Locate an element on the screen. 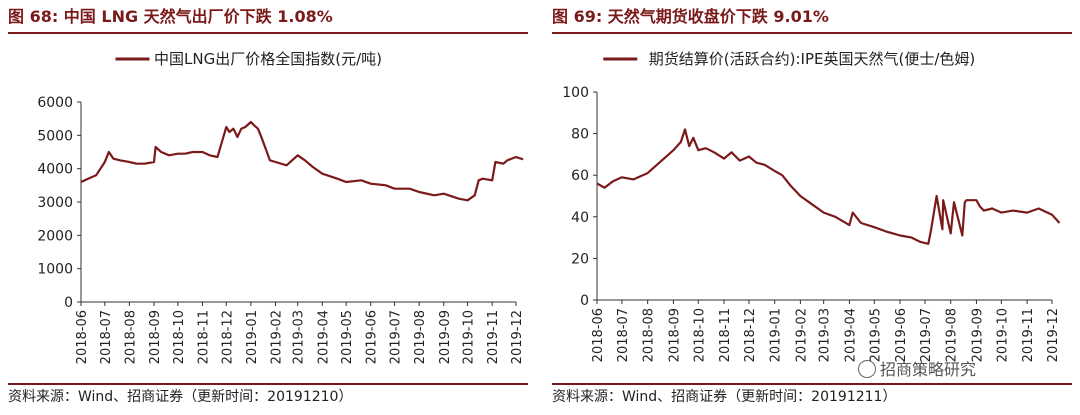 The image size is (1080, 415). left-top-rule is located at coordinates (268, 33).